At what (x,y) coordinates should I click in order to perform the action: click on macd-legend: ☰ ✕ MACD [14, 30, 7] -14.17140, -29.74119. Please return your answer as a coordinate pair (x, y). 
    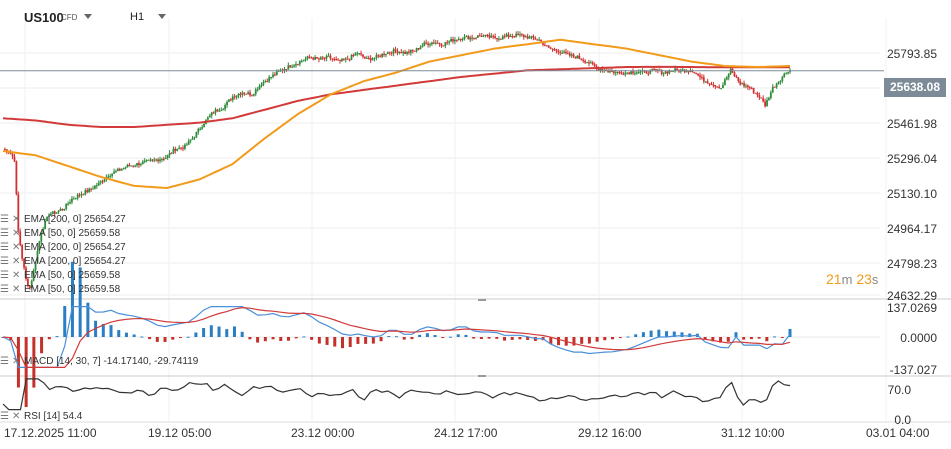
    Looking at the image, I should click on (99, 361).